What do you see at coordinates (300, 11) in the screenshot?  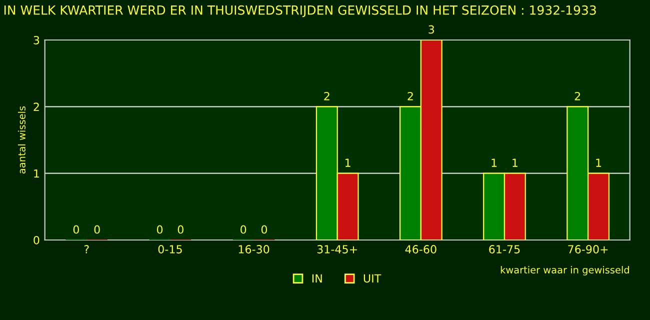 I see `chart-title: IN WELK KWARTIER WERD ER IN THUISWEDSTRIJDEN GEWISSELD IN HET SEIZOEN : 1932-1933` at bounding box center [300, 11].